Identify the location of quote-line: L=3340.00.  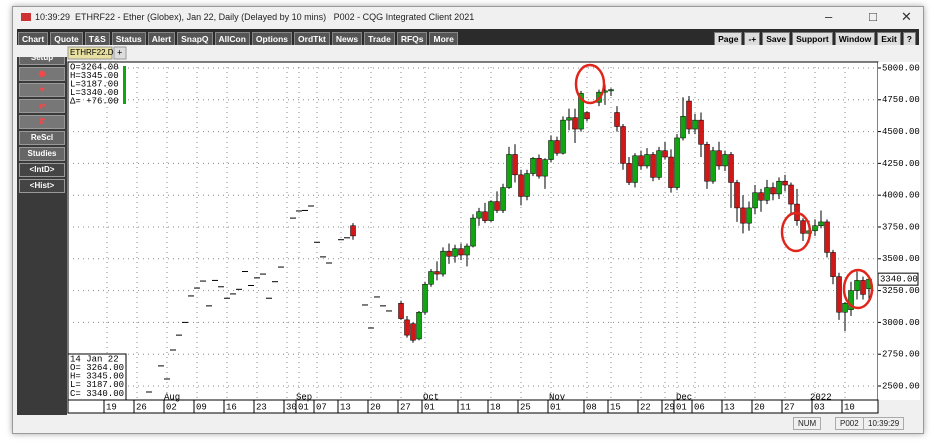
(94, 93).